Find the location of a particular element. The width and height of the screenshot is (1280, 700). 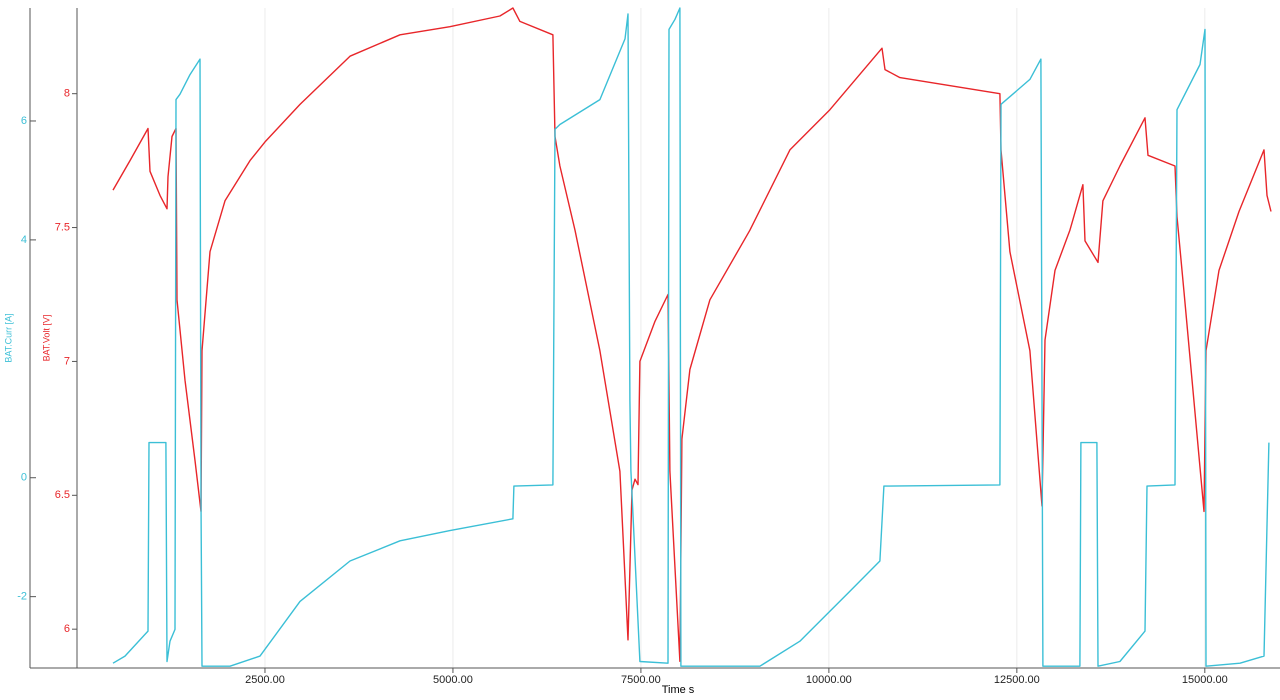

y2-tick-label: 8 is located at coordinates (67, 94).